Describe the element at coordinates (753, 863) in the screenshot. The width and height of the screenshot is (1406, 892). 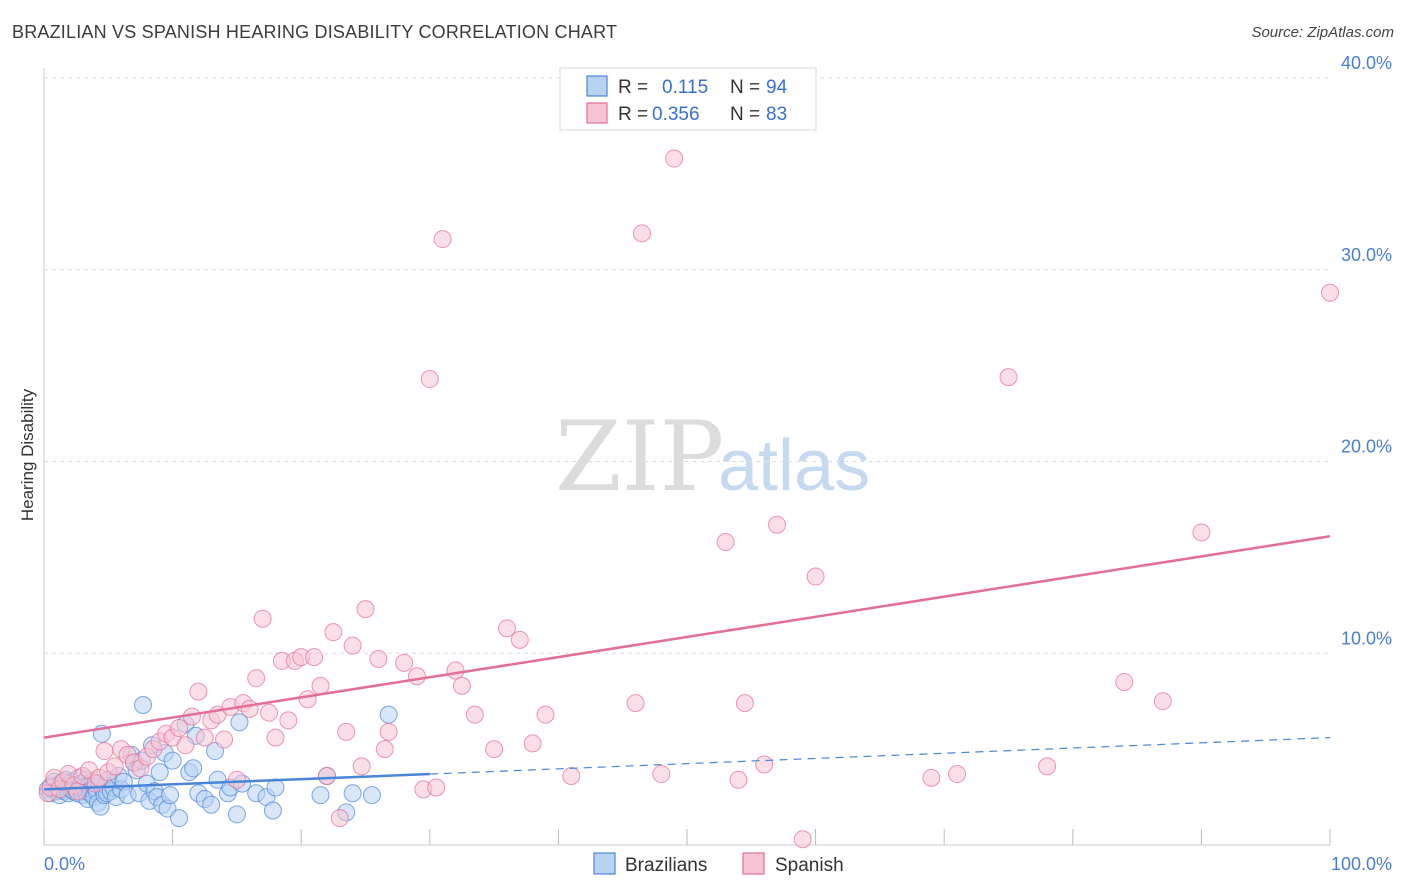
I see `bottom-legend-swatch-spanish` at that location.